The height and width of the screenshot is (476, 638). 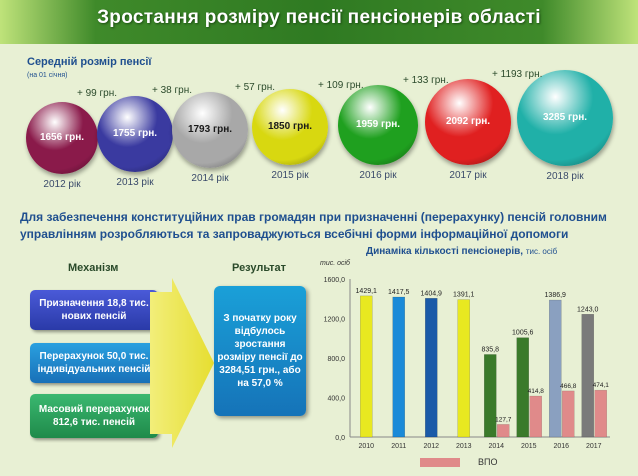 I want to click on pension-value: 1656 грн., so click(x=62, y=137).